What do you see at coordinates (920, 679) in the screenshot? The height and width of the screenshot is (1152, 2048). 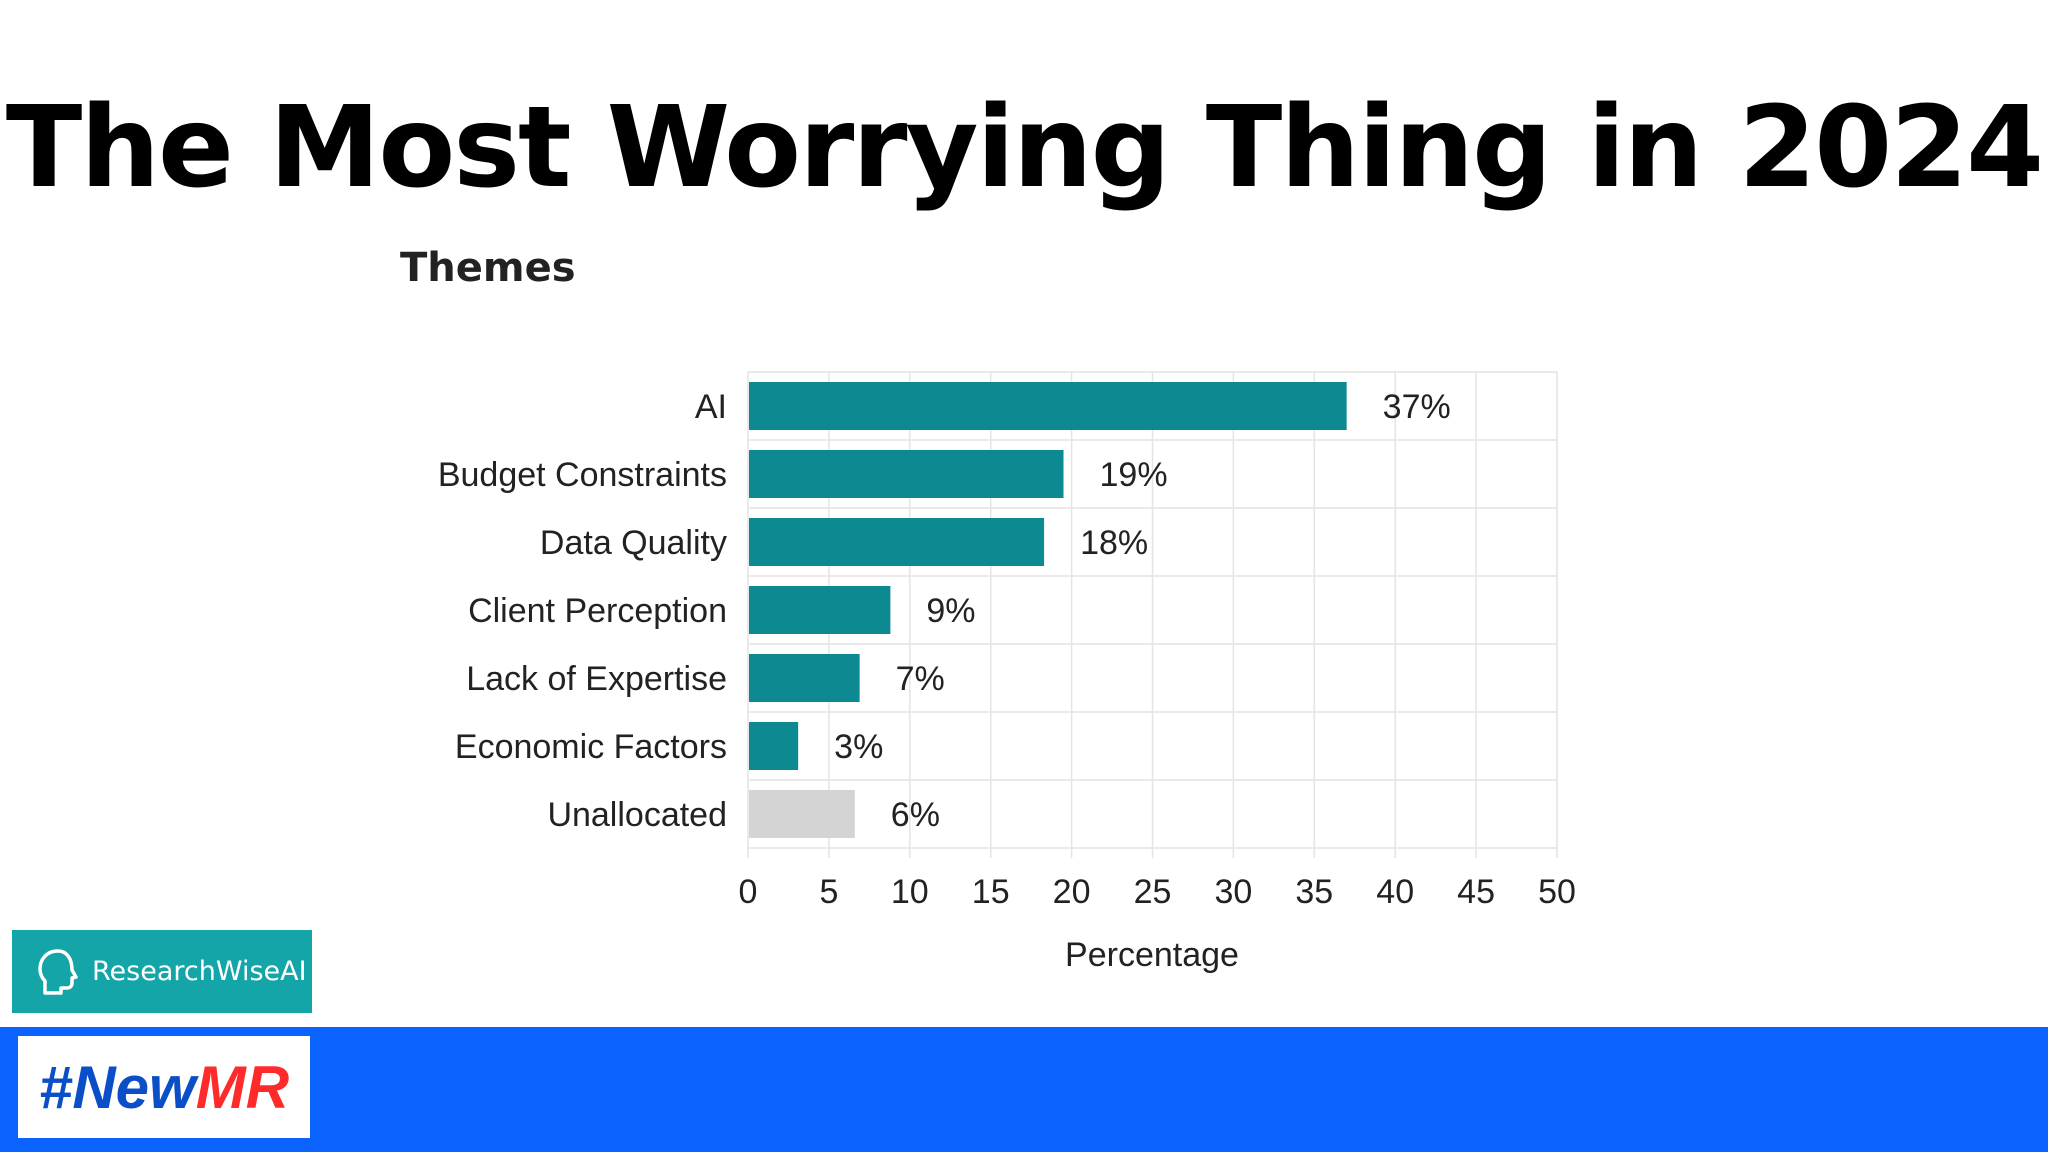 I see `data-label: 7%` at bounding box center [920, 679].